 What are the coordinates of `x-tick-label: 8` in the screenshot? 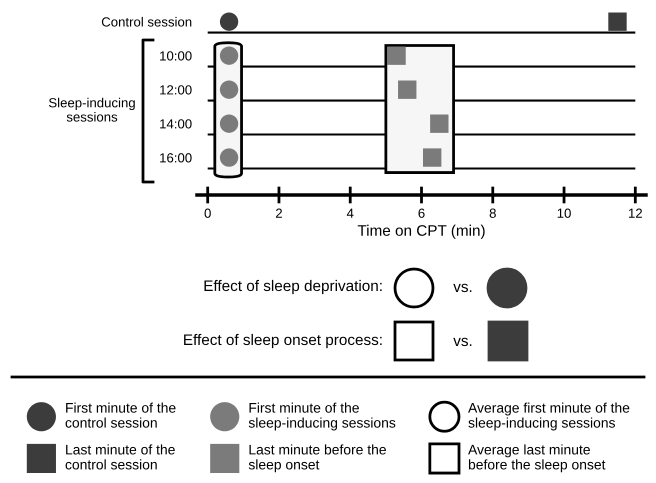 It's located at (493, 213).